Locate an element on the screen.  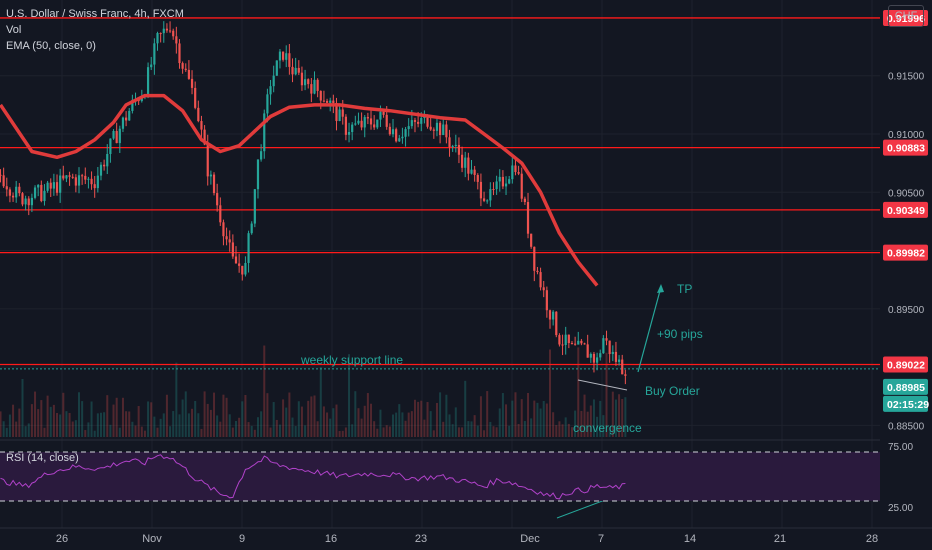
tp-label: TP is located at coordinates (684, 289).